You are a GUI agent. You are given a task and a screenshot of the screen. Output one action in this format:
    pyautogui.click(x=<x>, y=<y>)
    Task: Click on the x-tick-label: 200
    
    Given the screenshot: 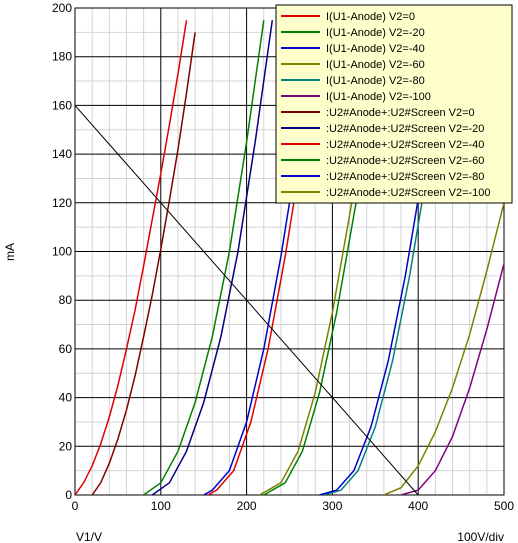 What is the action you would take?
    pyautogui.click(x=247, y=506)
    